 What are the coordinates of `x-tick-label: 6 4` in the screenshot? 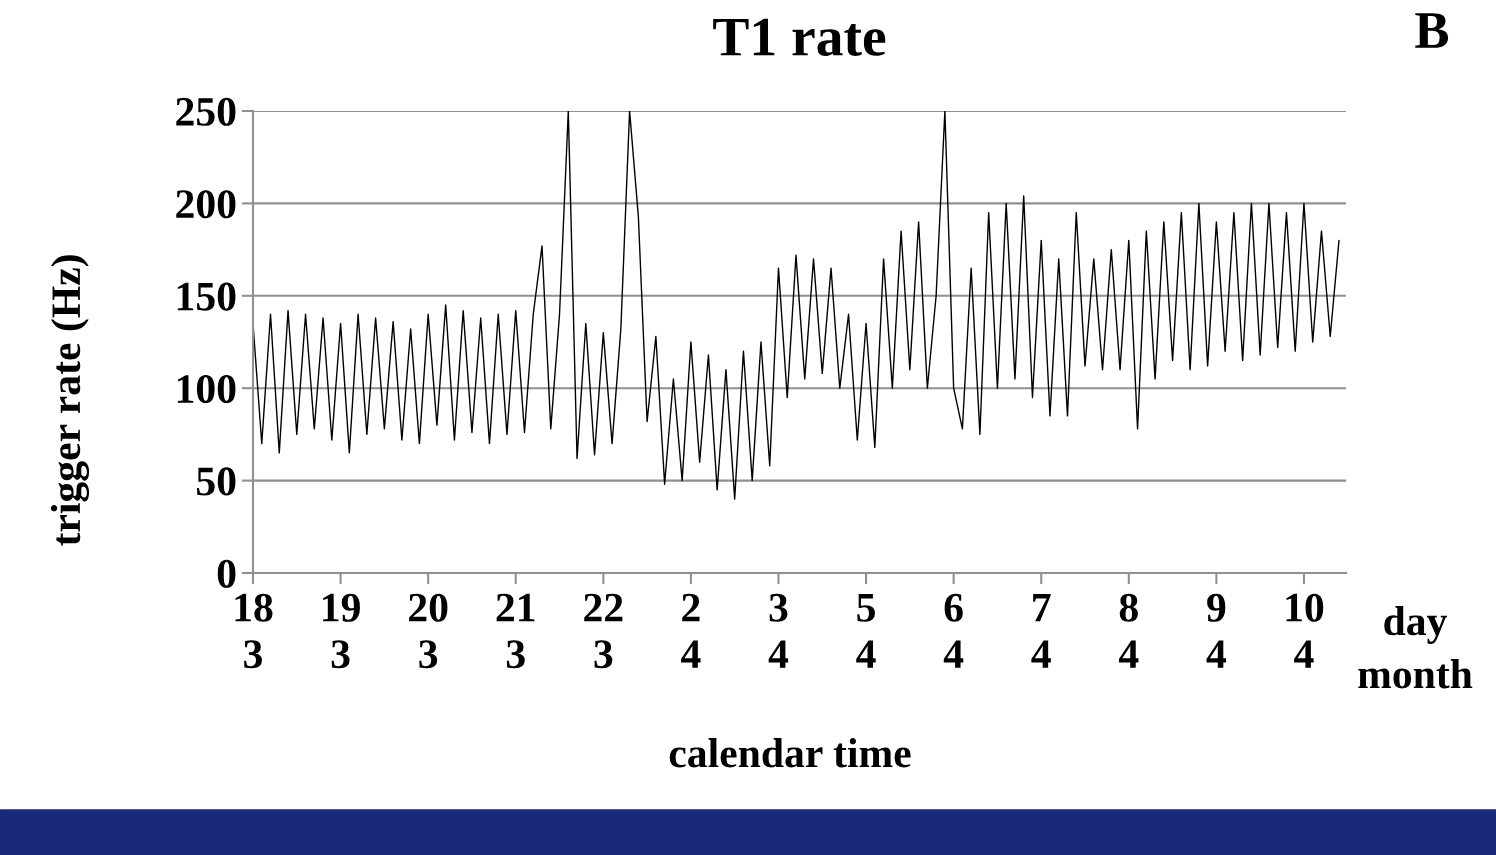 It's located at (953, 630).